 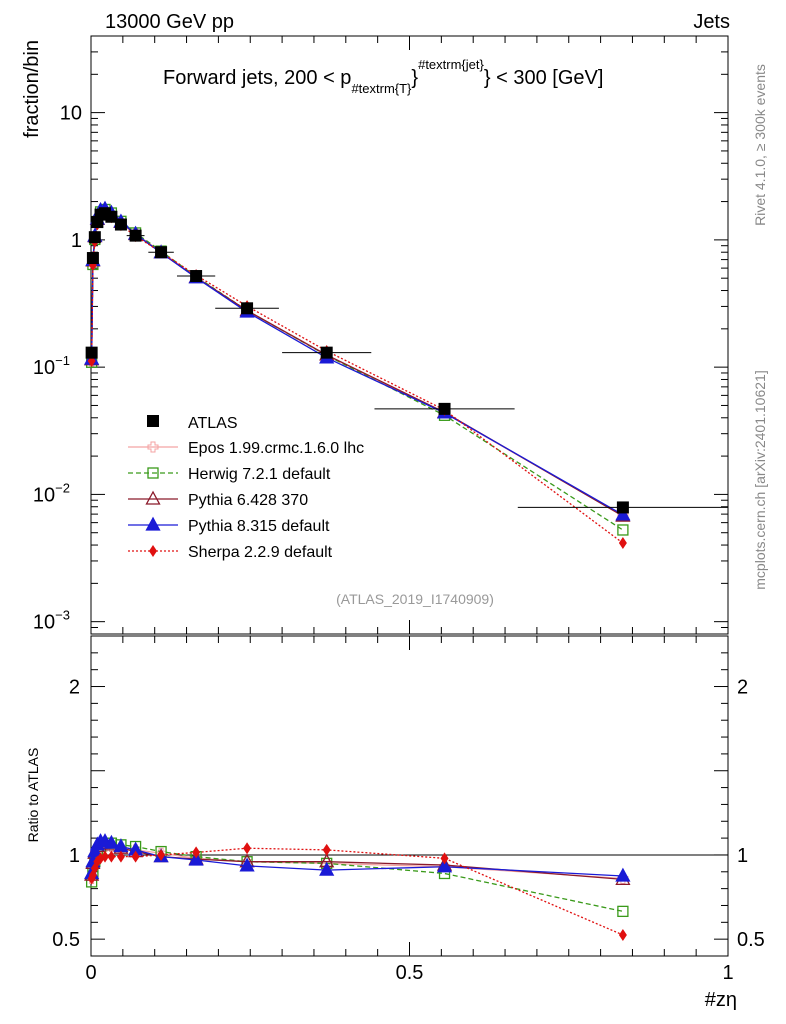 I want to click on analysis-watermark: (ATLAS_2019_I1740909), so click(x=415, y=599).